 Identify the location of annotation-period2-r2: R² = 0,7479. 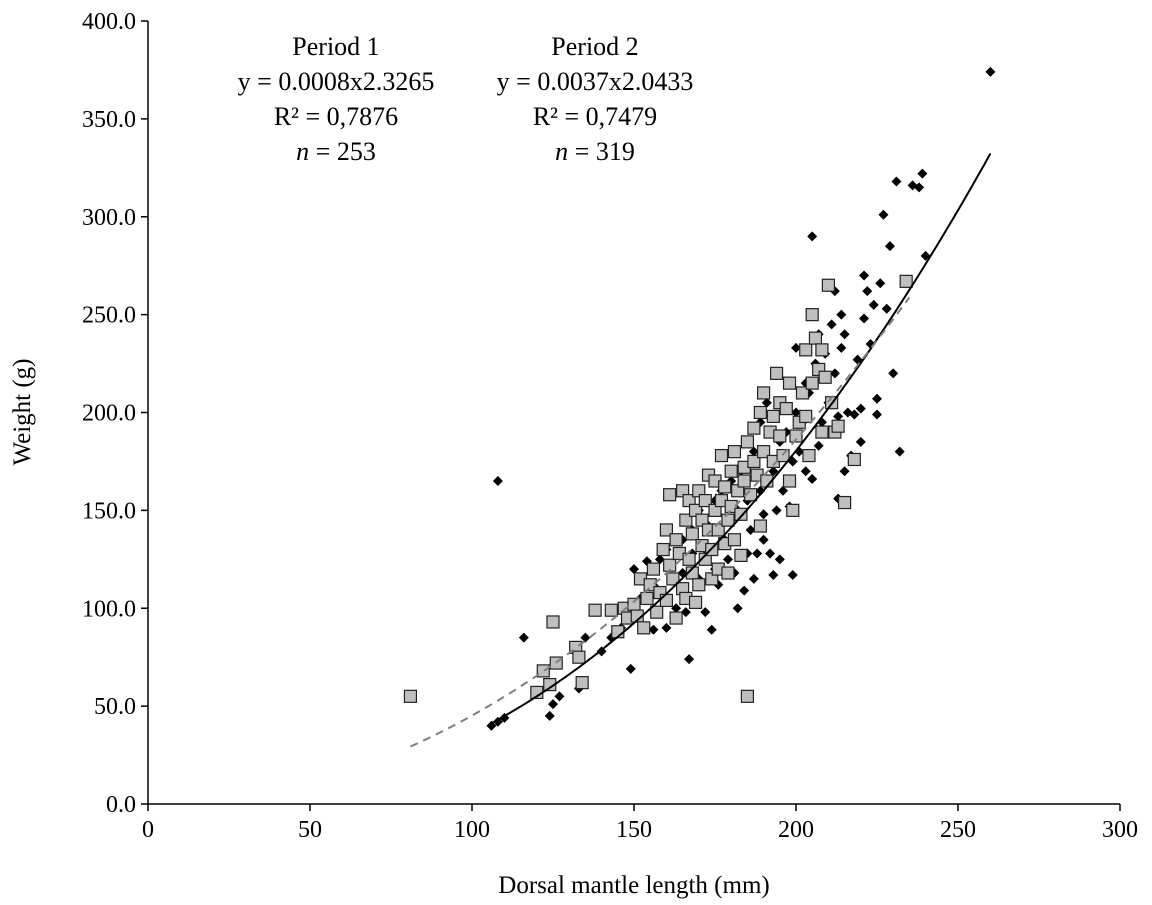
(595, 116).